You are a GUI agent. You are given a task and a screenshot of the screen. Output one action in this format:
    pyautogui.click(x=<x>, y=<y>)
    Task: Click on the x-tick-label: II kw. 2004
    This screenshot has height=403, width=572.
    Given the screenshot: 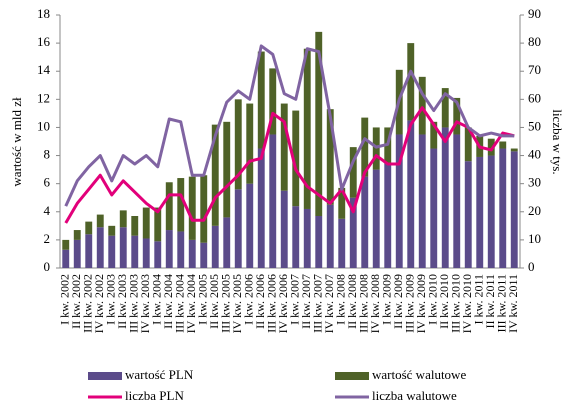 What is the action you would take?
    pyautogui.click(x=168, y=301)
    